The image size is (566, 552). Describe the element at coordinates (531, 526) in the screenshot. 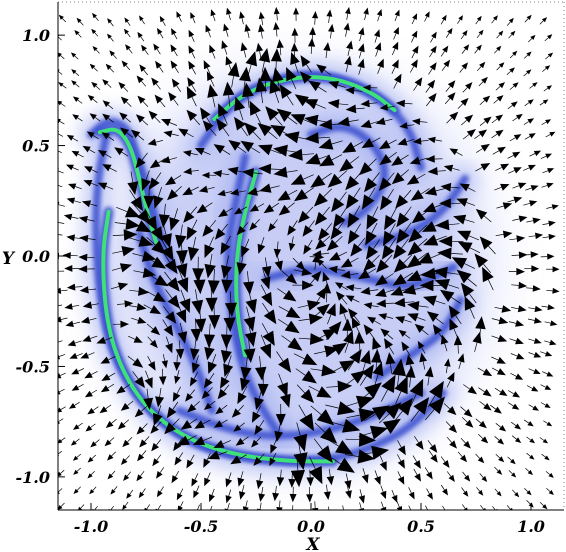

I see `x-tick-label: 1.0` at that location.